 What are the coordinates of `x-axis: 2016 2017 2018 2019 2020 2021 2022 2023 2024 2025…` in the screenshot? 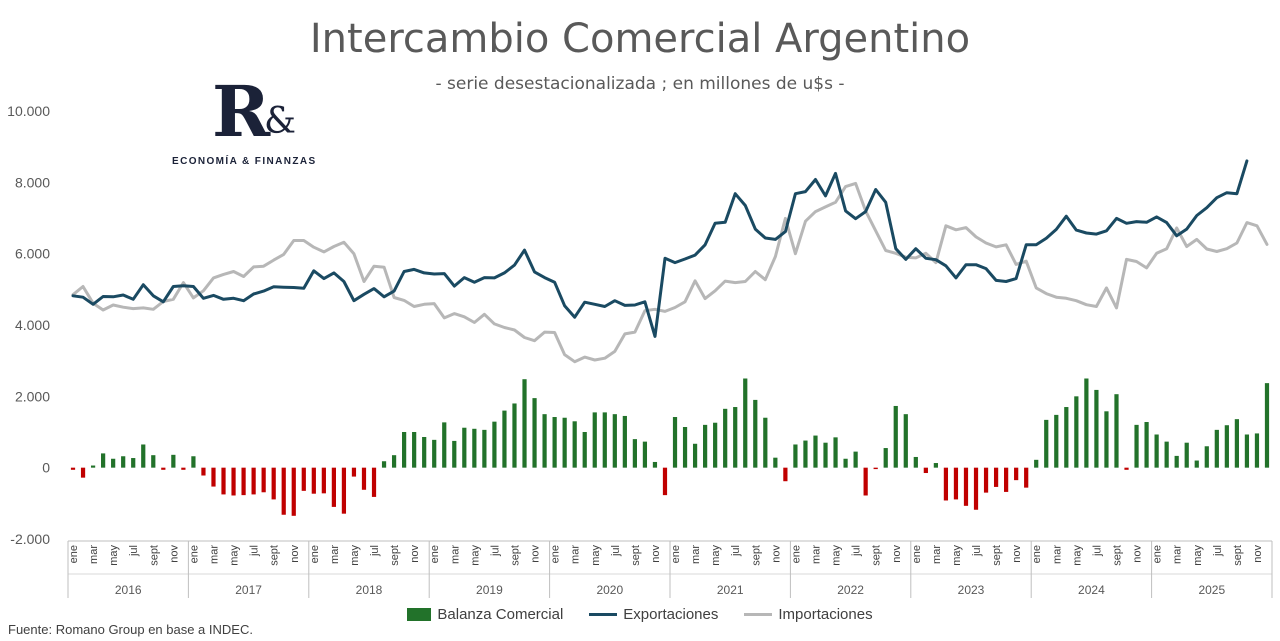 It's located at (670, 569).